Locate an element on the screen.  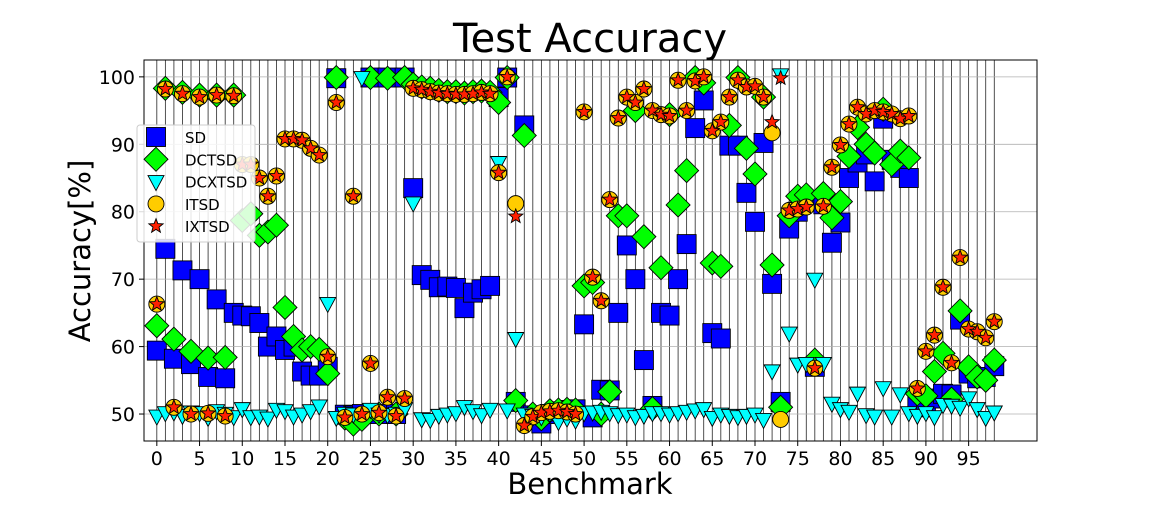
x-tick-label: 85 is located at coordinates (883, 459).